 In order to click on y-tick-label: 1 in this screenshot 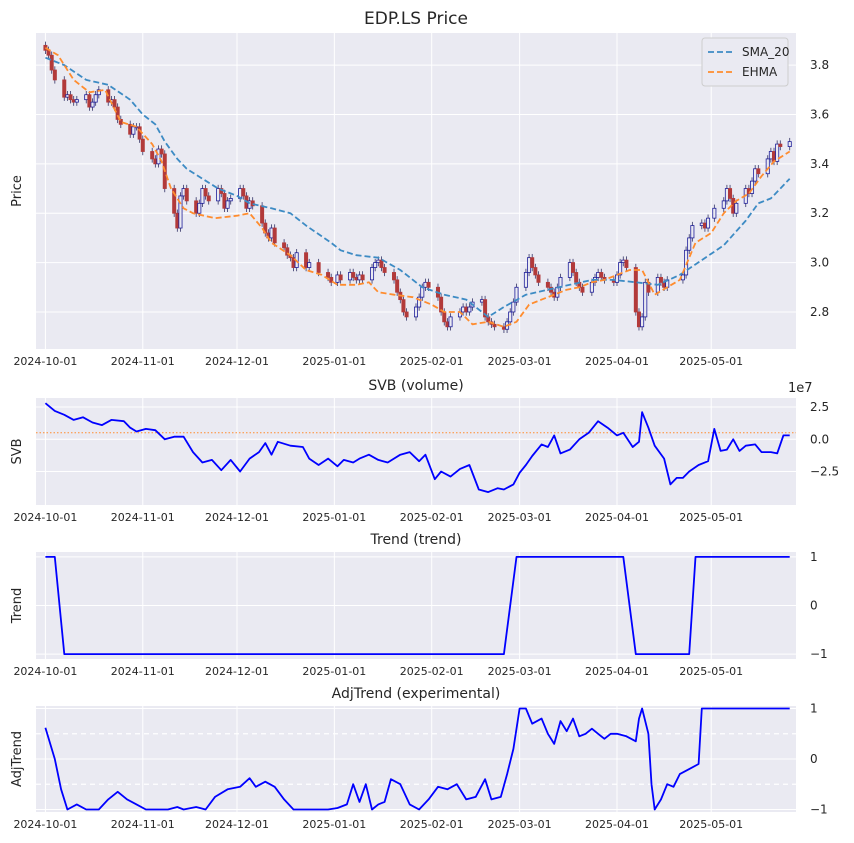, I will do `click(814, 557)`.